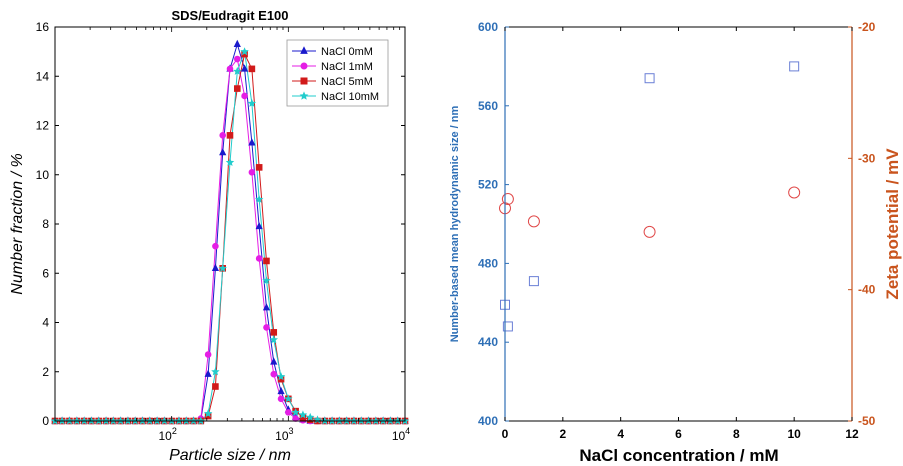 The height and width of the screenshot is (466, 903). What do you see at coordinates (852, 434) in the screenshot?
I see `right-x-tick-label: 12` at bounding box center [852, 434].